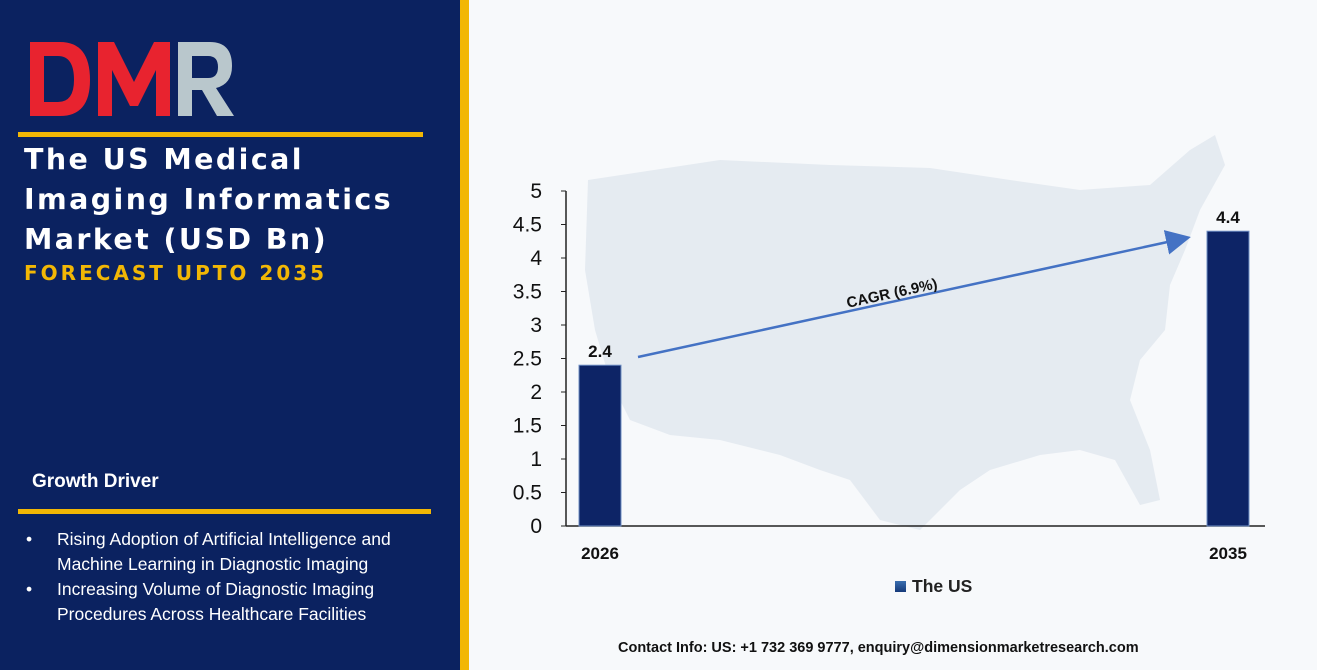 This screenshot has width=1317, height=670. What do you see at coordinates (527, 225) in the screenshot?
I see `y-tick-label: 4.5` at bounding box center [527, 225].